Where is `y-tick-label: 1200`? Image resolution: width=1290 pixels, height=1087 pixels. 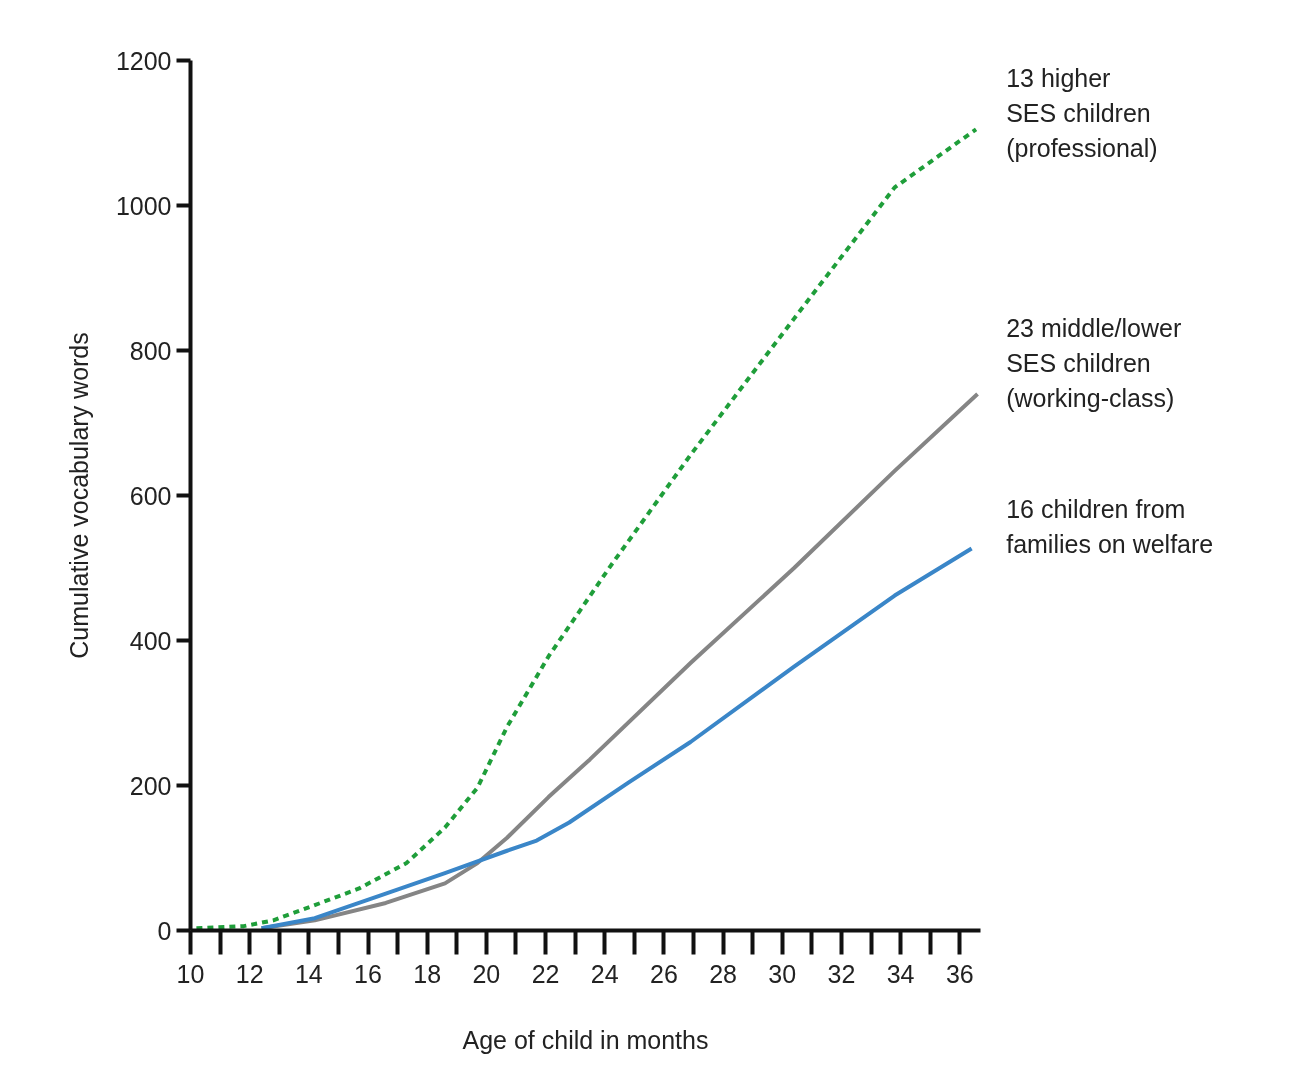
y-tick-label: 1200 is located at coordinates (143, 60).